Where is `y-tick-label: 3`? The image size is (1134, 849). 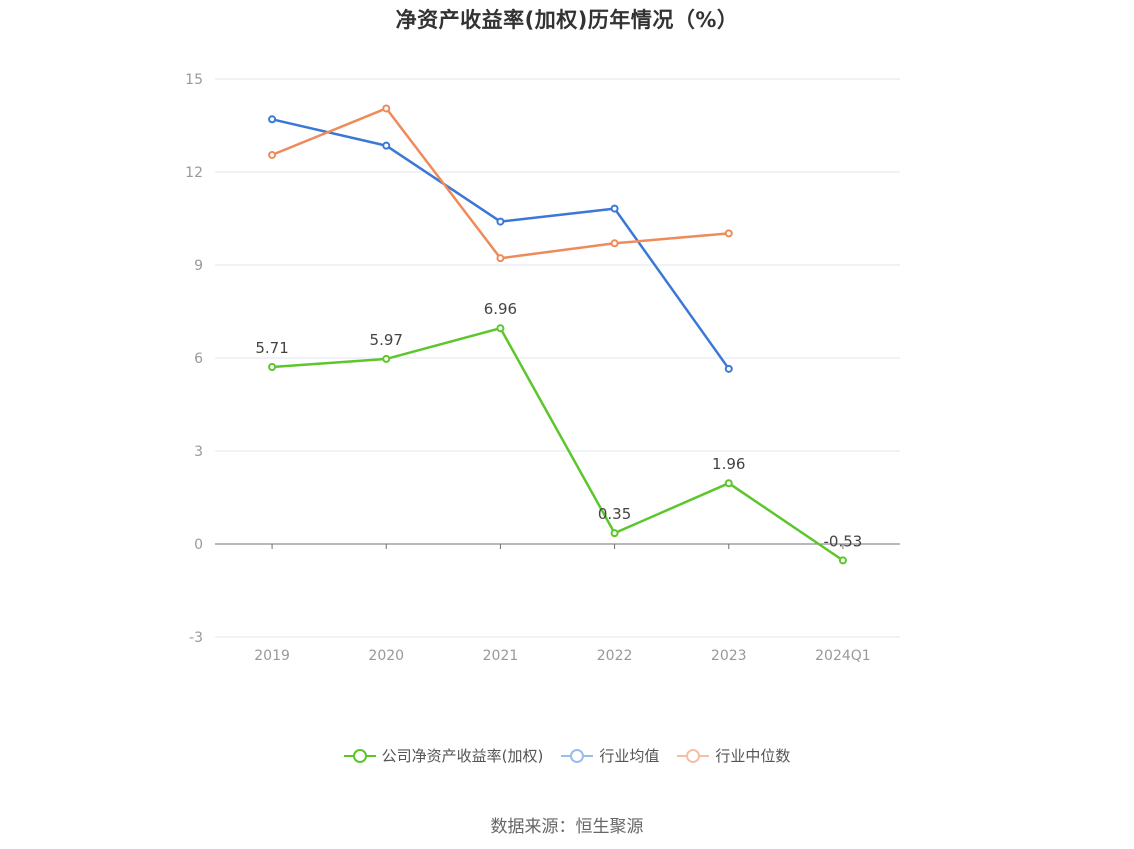 y-tick-label: 3 is located at coordinates (198, 452).